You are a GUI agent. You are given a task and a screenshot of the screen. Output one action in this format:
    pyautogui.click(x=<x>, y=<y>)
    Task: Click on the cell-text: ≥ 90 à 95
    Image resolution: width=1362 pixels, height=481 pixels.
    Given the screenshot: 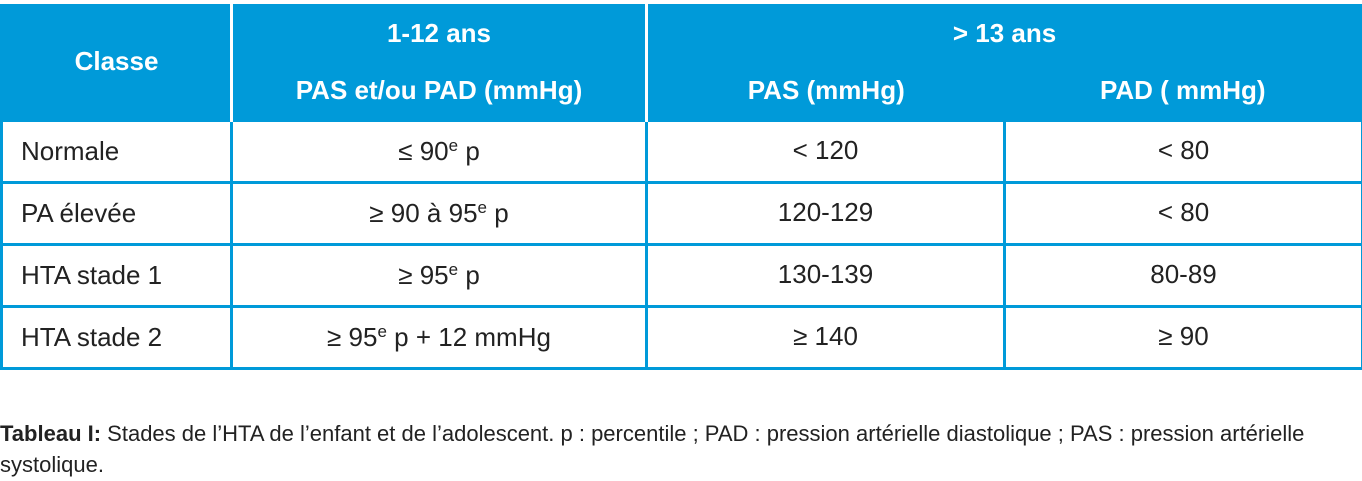 What is the action you would take?
    pyautogui.click(x=423, y=213)
    